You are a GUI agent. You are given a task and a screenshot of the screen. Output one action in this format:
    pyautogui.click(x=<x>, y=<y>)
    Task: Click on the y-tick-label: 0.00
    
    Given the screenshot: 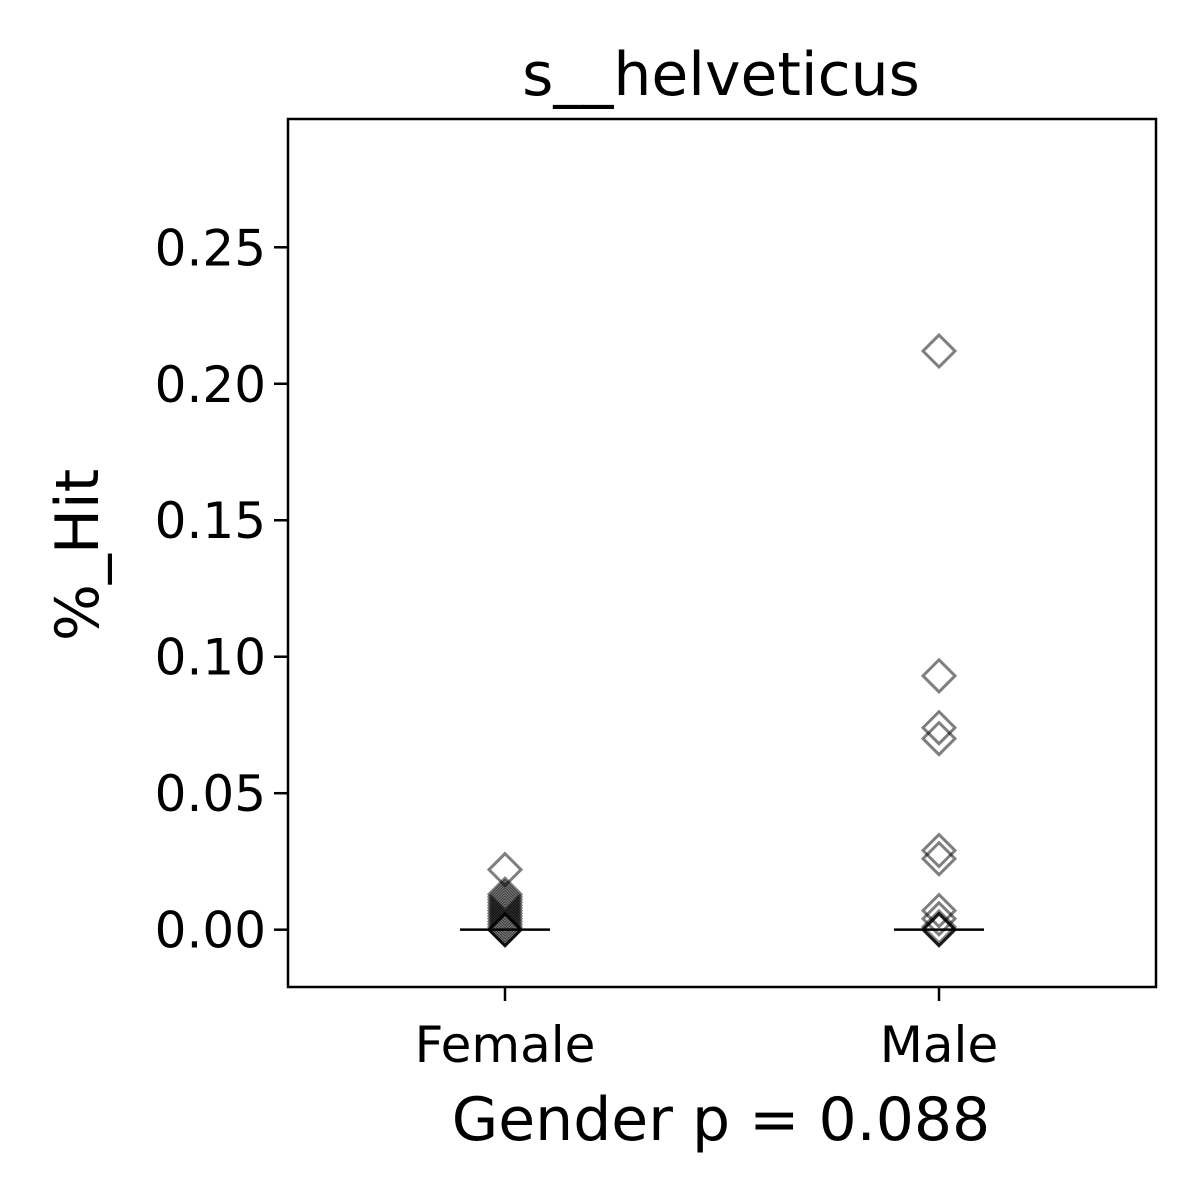 What is the action you would take?
    pyautogui.click(x=210, y=931)
    